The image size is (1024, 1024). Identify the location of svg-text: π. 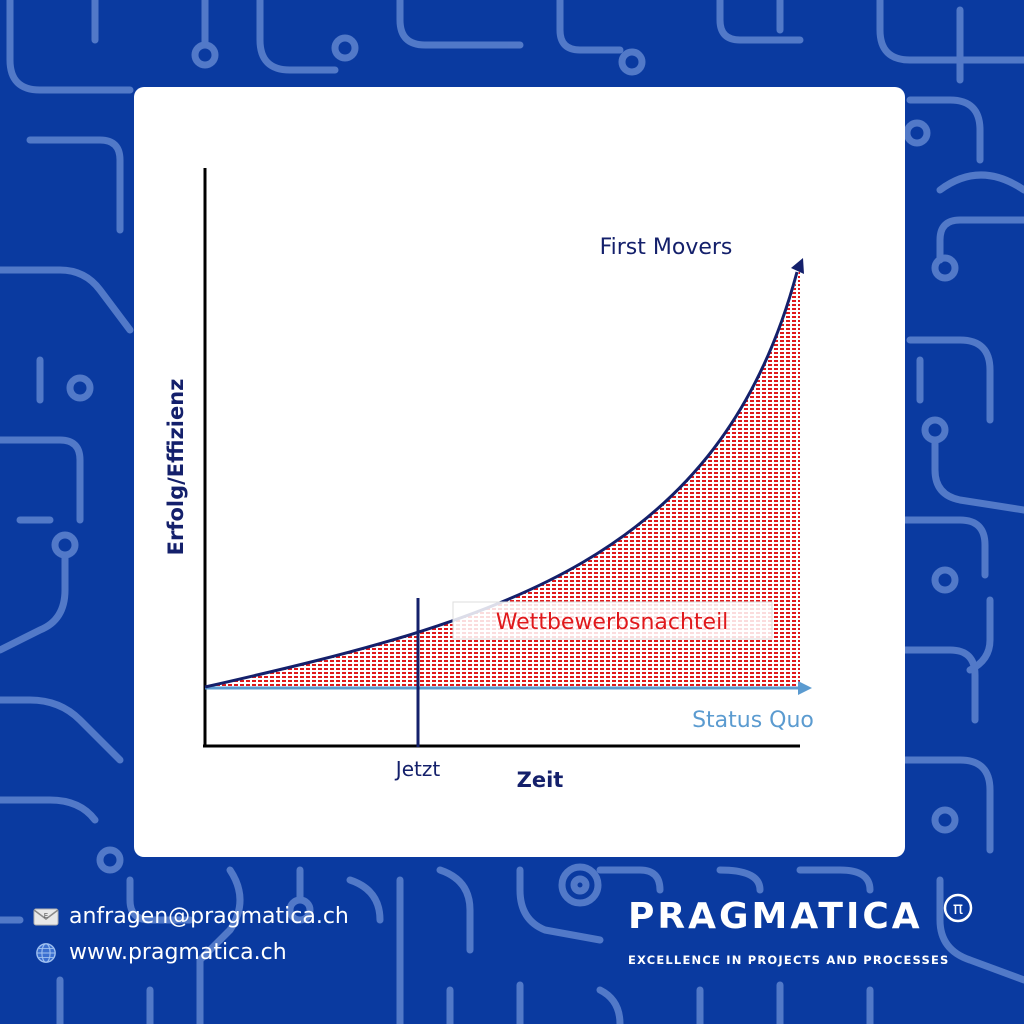
(958, 909).